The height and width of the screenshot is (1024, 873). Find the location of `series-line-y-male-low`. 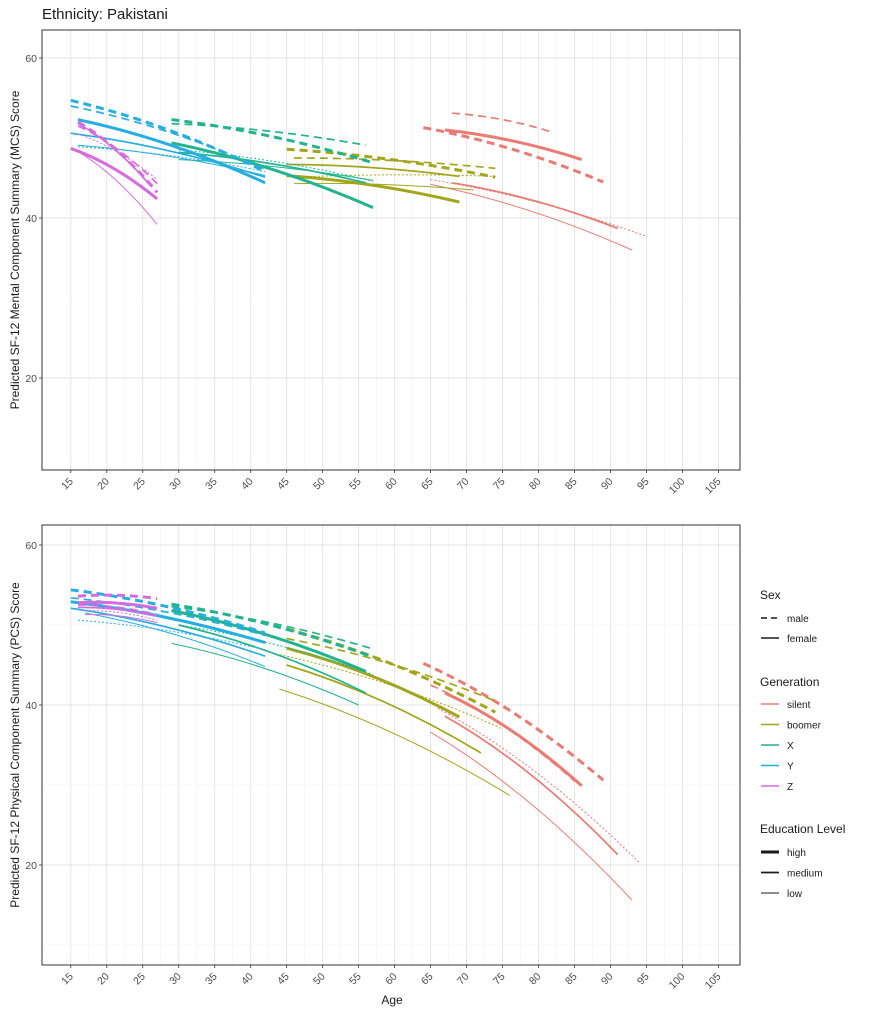

series-line-y-male-low is located at coordinates (171, 159).